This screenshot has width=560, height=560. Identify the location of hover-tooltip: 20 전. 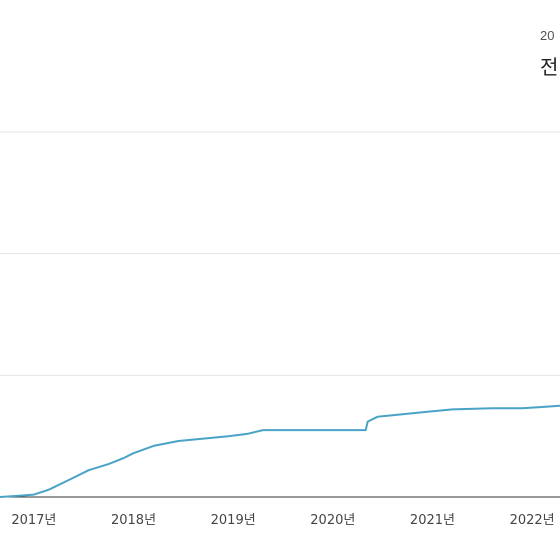
(549, 54).